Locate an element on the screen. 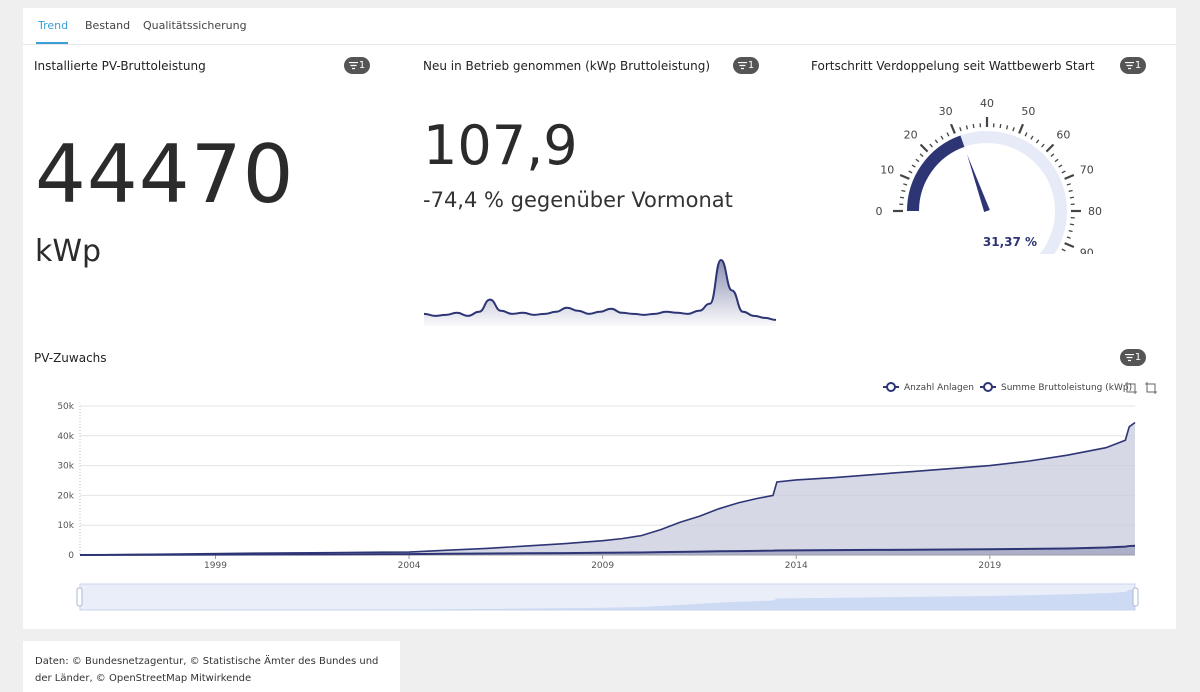 The width and height of the screenshot is (1200, 692). gauge-tick-label: 70 is located at coordinates (1087, 170).